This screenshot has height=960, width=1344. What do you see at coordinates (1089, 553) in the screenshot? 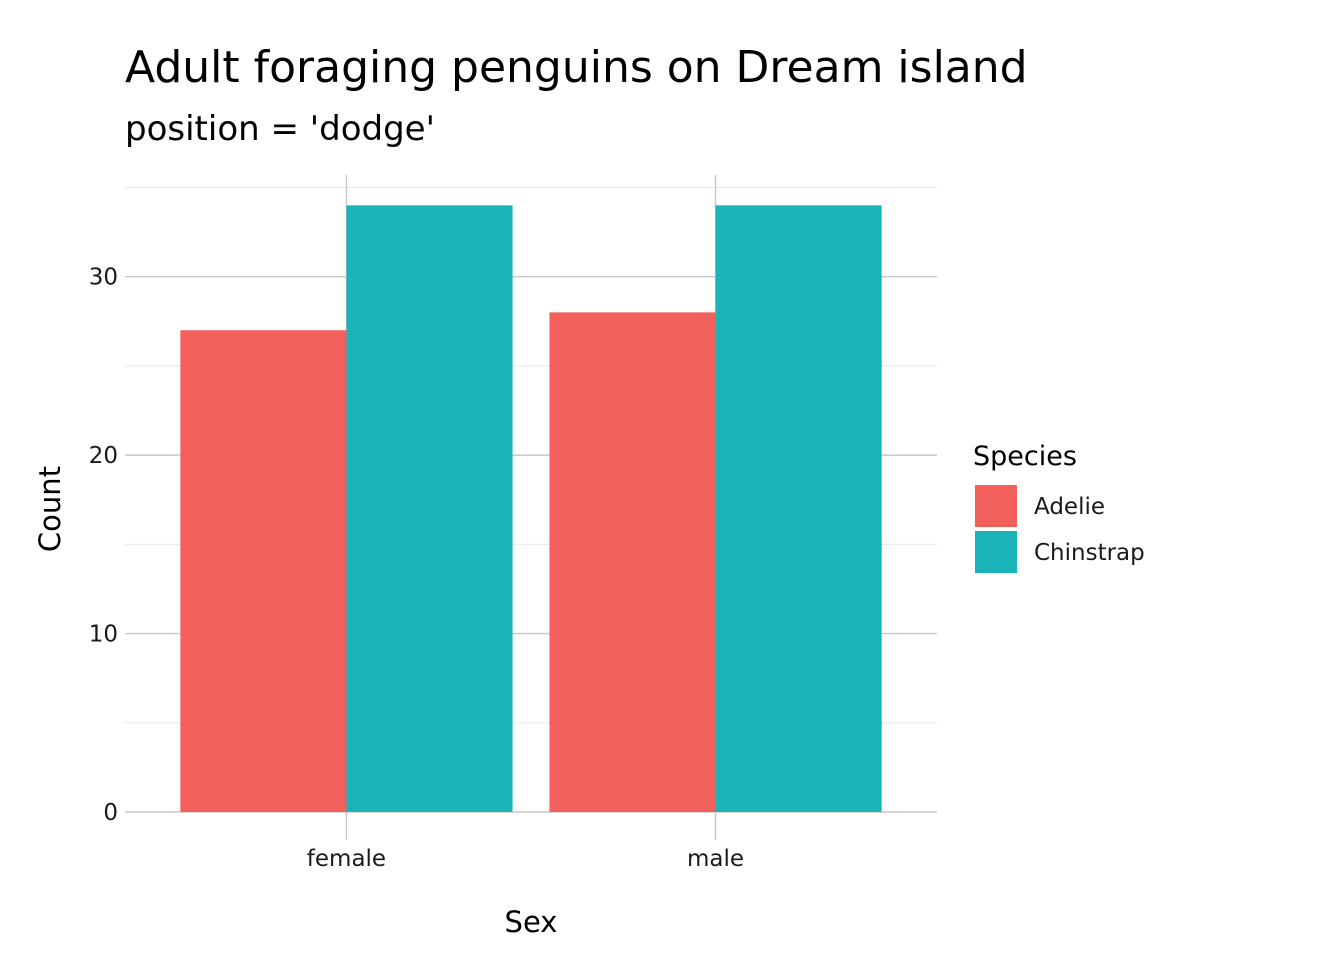
I see `legend-label-chinstrap: Chinstrap` at bounding box center [1089, 553].